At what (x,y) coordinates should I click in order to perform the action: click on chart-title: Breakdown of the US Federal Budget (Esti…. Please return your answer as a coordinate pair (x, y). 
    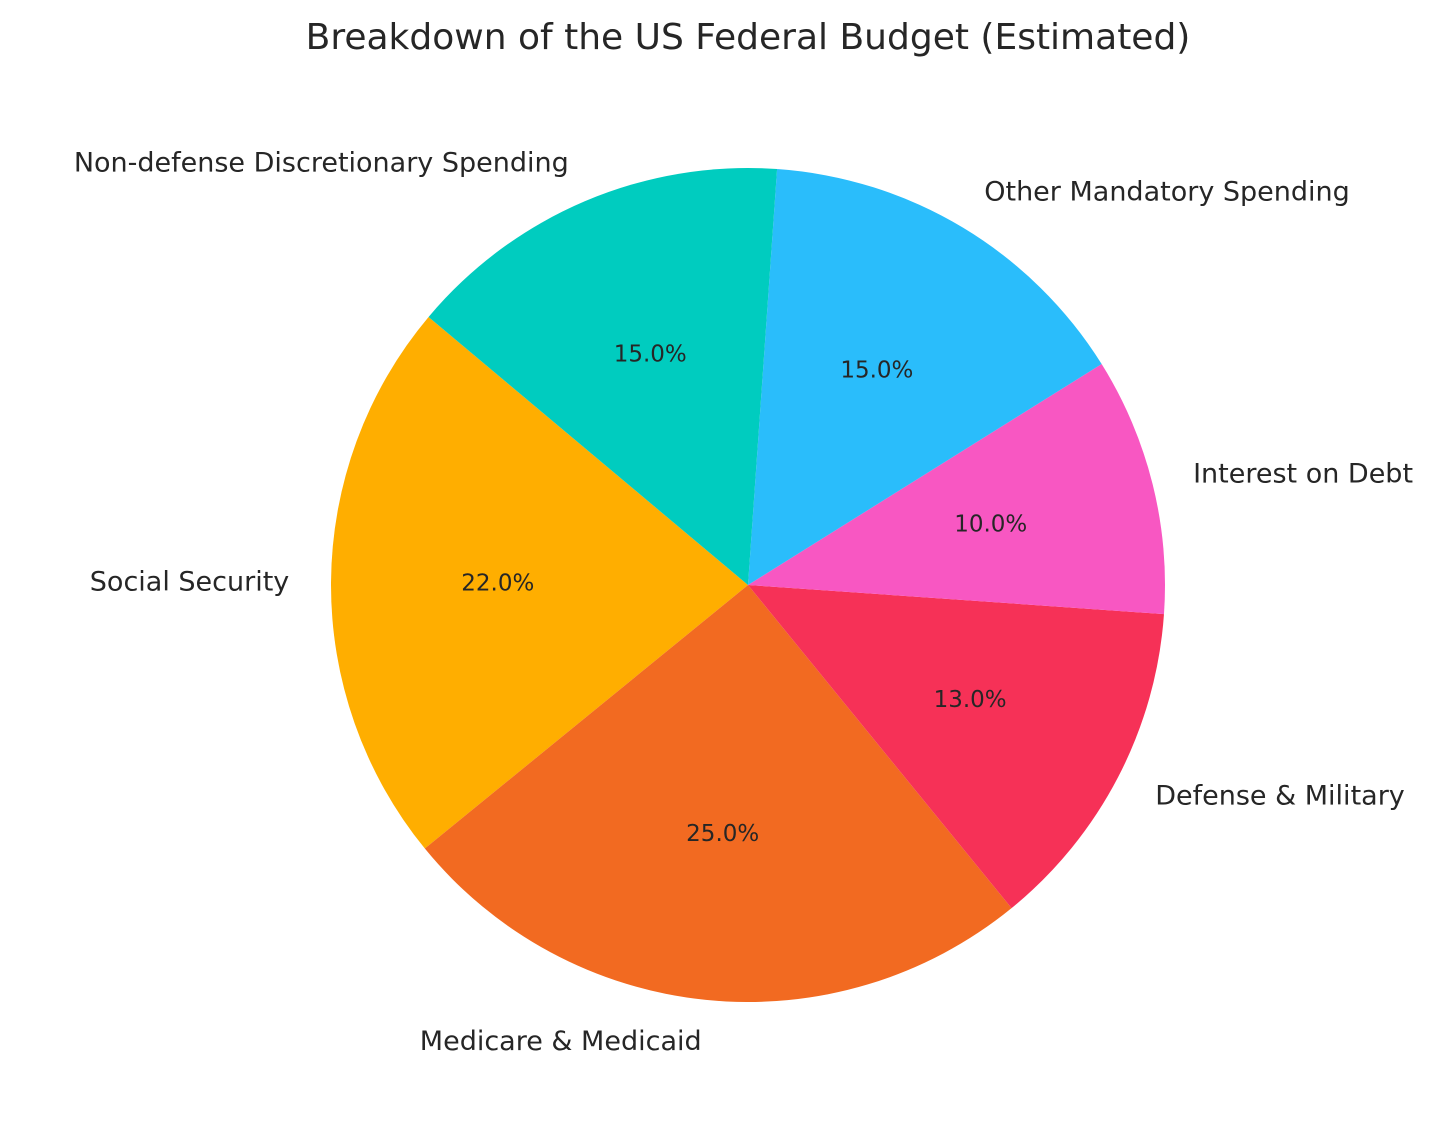
    Looking at the image, I should click on (748, 37).